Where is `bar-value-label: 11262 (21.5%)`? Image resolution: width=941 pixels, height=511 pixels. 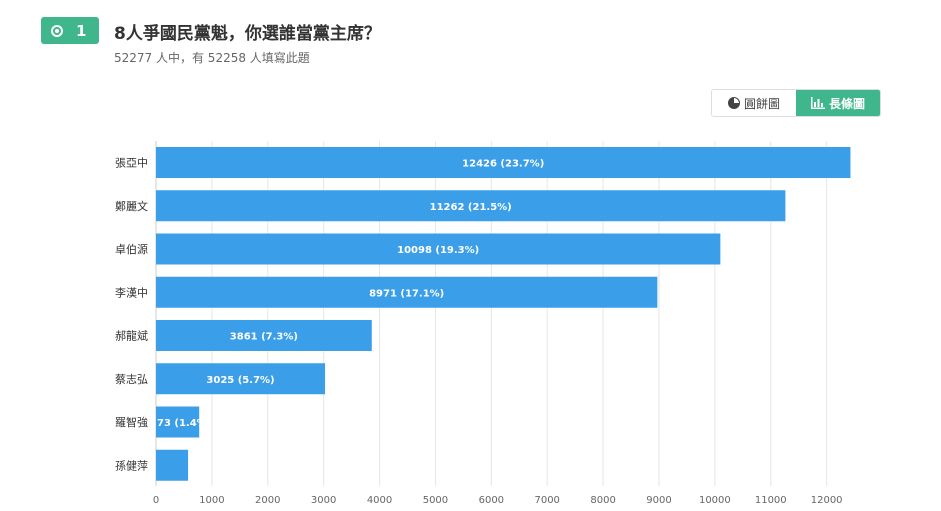 bar-value-label: 11262 (21.5%) is located at coordinates (471, 207).